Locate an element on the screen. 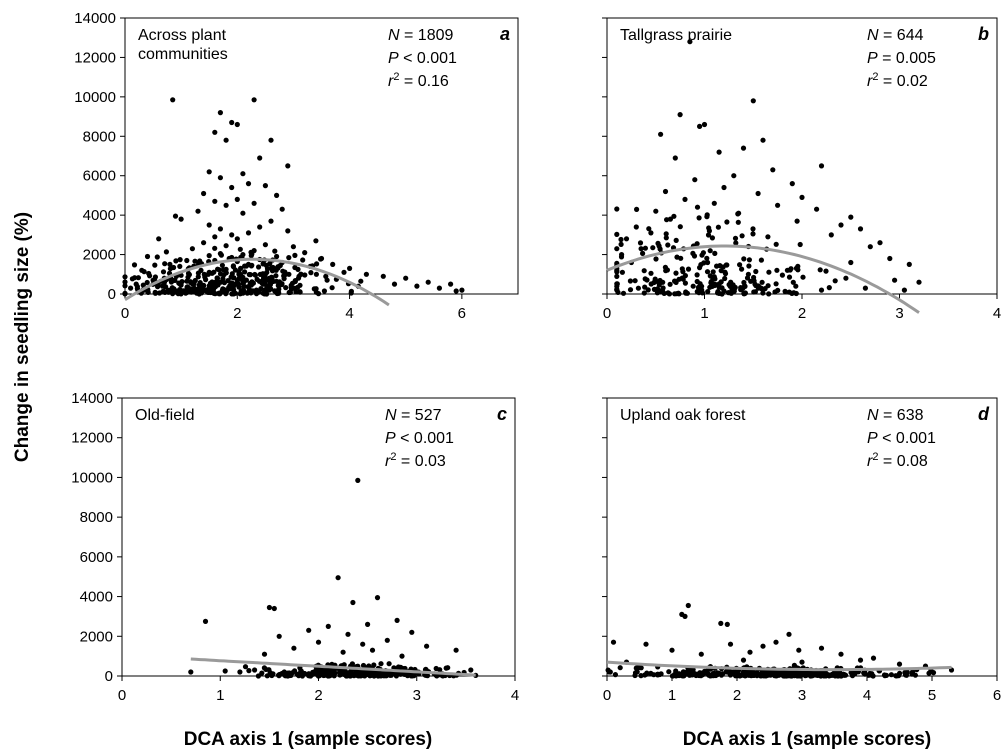 The height and width of the screenshot is (753, 1008). stat-r2-exp: 2 is located at coordinates (393, 457).